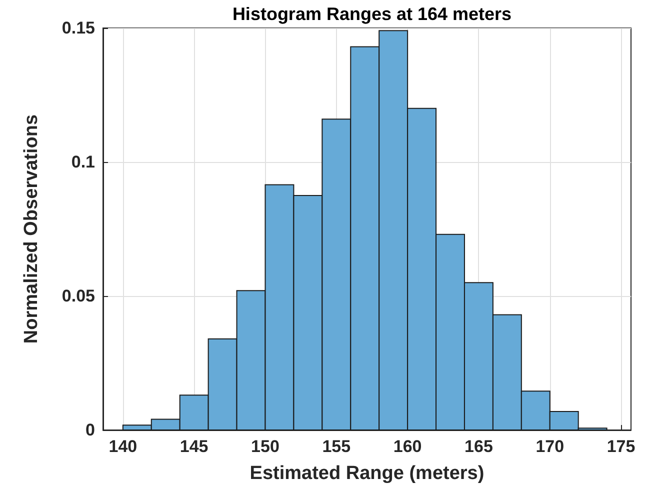  What do you see at coordinates (621, 446) in the screenshot?
I see `x-tick-label: 175` at bounding box center [621, 446].